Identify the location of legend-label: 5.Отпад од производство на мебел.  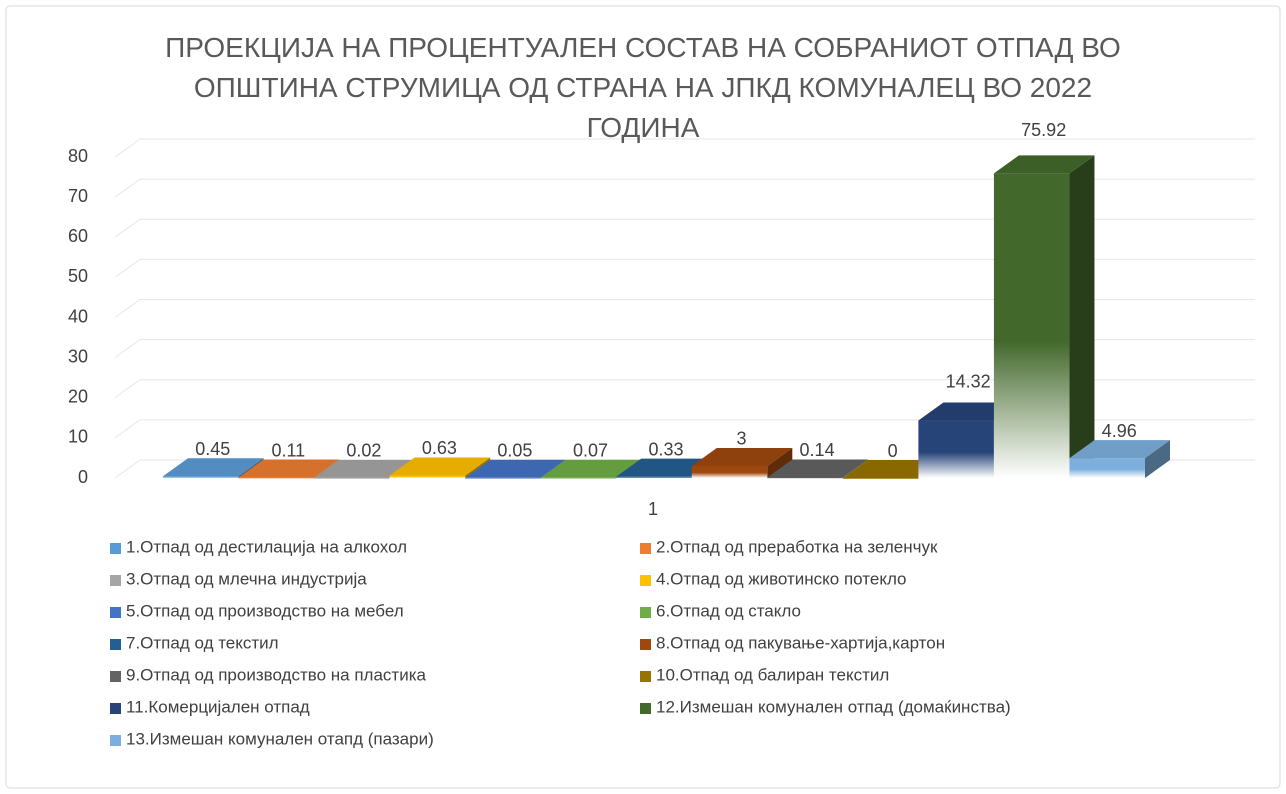
(265, 610).